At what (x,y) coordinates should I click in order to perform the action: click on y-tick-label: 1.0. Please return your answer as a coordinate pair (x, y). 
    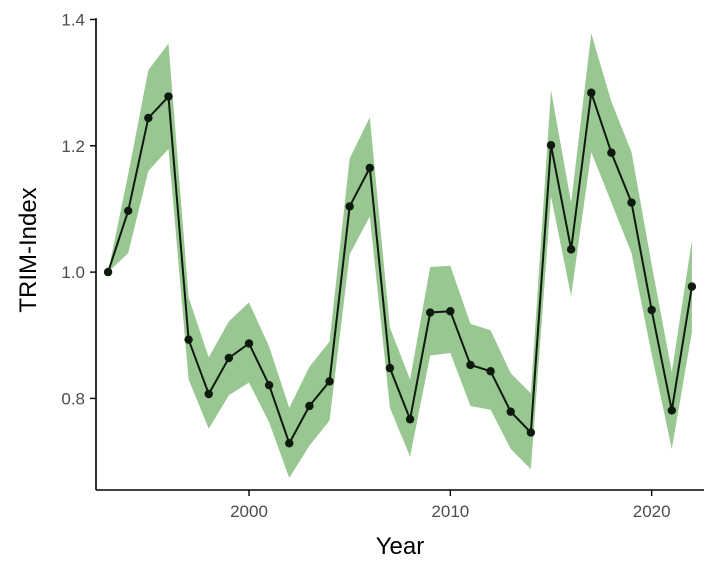
    Looking at the image, I should click on (73, 272).